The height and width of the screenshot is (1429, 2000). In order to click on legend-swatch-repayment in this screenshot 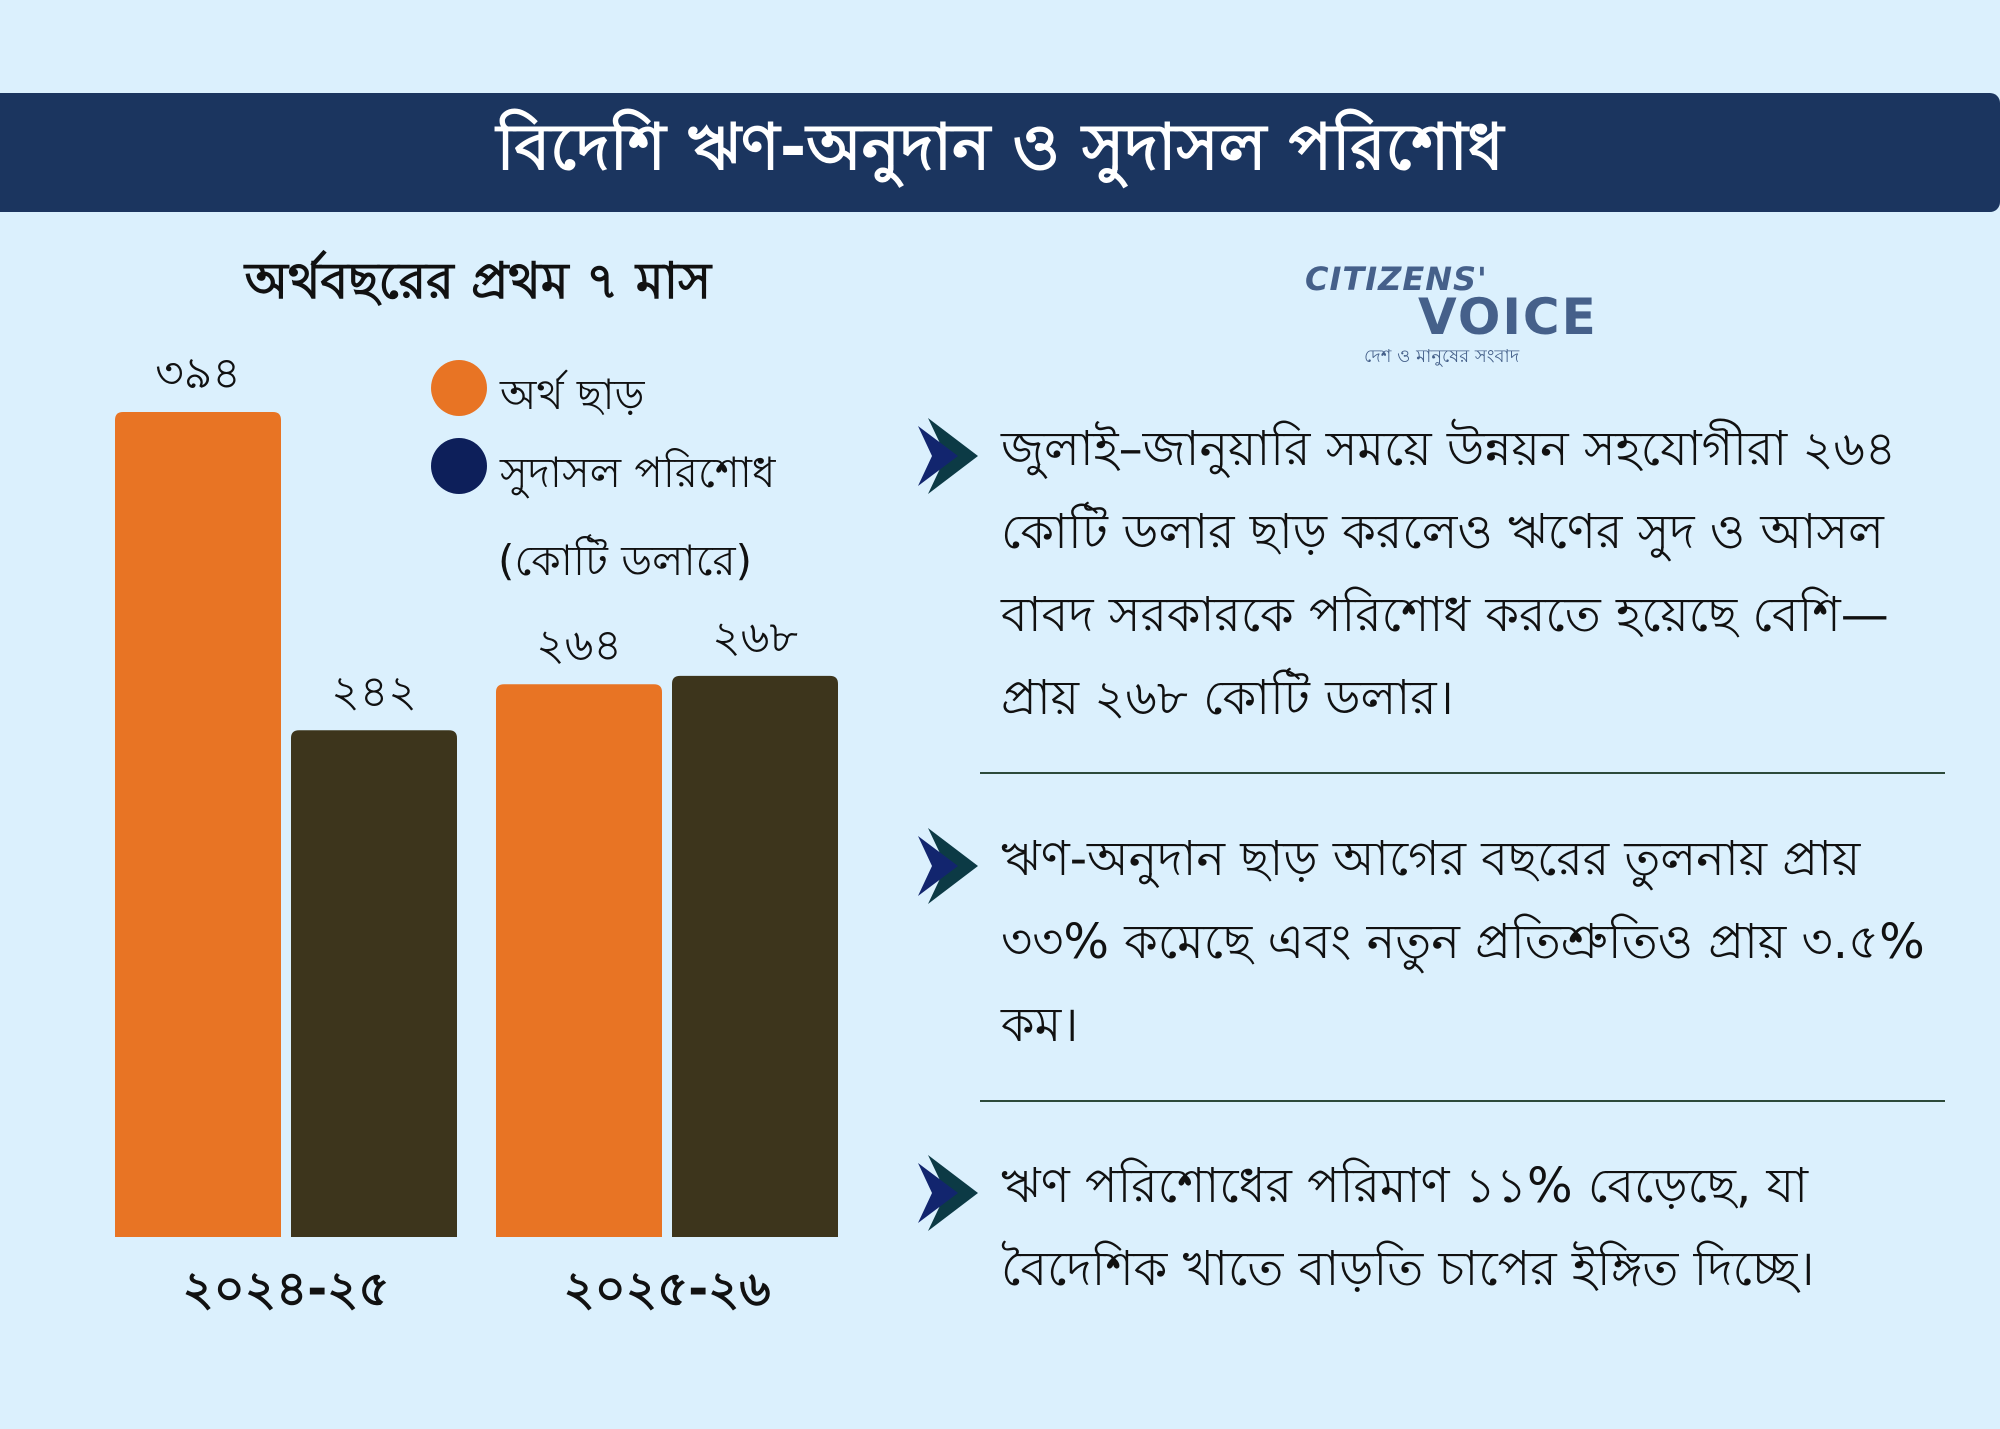, I will do `click(459, 466)`.